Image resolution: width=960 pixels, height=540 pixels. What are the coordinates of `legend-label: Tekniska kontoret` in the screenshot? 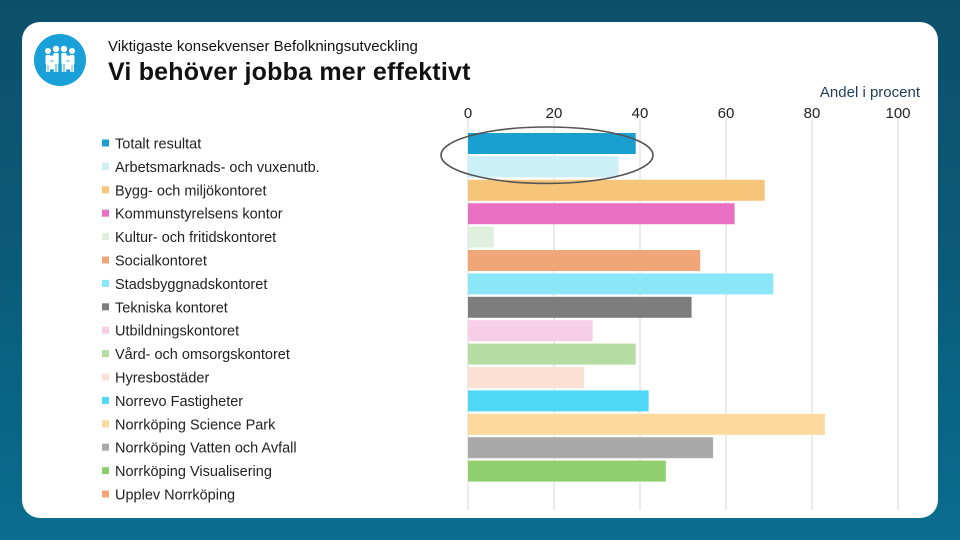 It's located at (171, 308).